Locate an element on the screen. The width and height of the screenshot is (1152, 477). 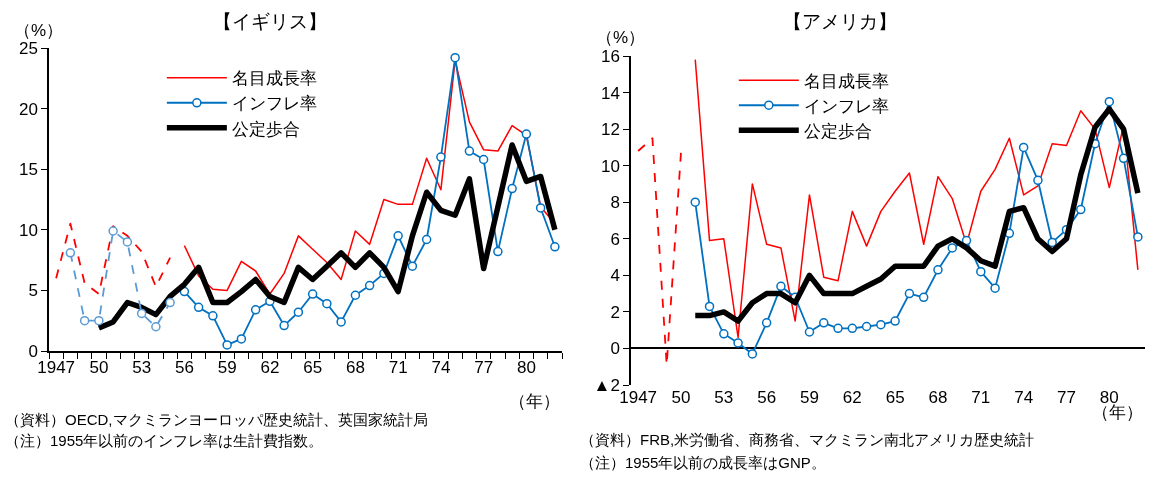
text: （注）1955年以前の成長率はGNP。 is located at coordinates (703, 462).